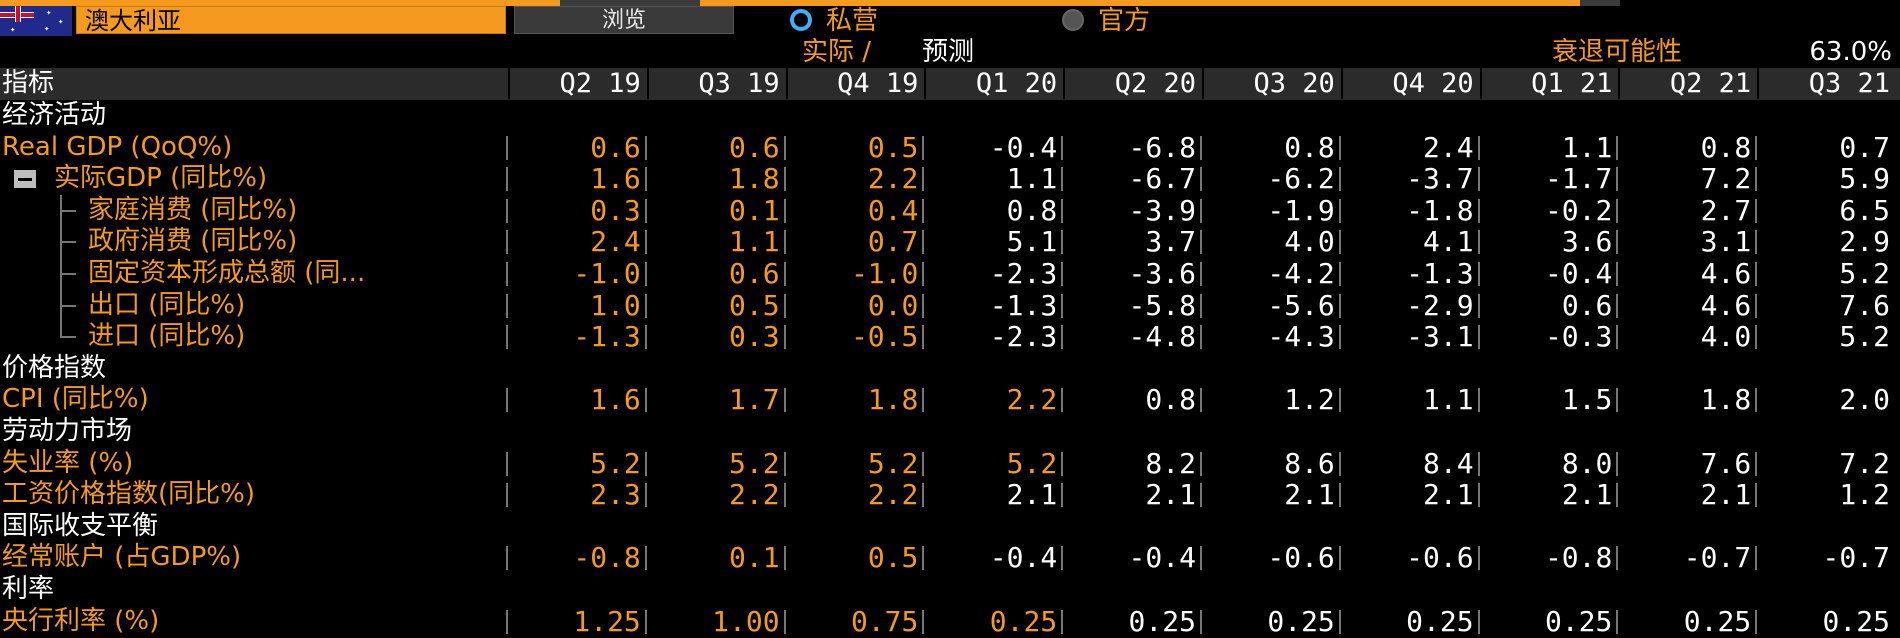 The image size is (1900, 638). What do you see at coordinates (1440, 337) in the screenshot?
I see `data-cell: -3.1` at bounding box center [1440, 337].